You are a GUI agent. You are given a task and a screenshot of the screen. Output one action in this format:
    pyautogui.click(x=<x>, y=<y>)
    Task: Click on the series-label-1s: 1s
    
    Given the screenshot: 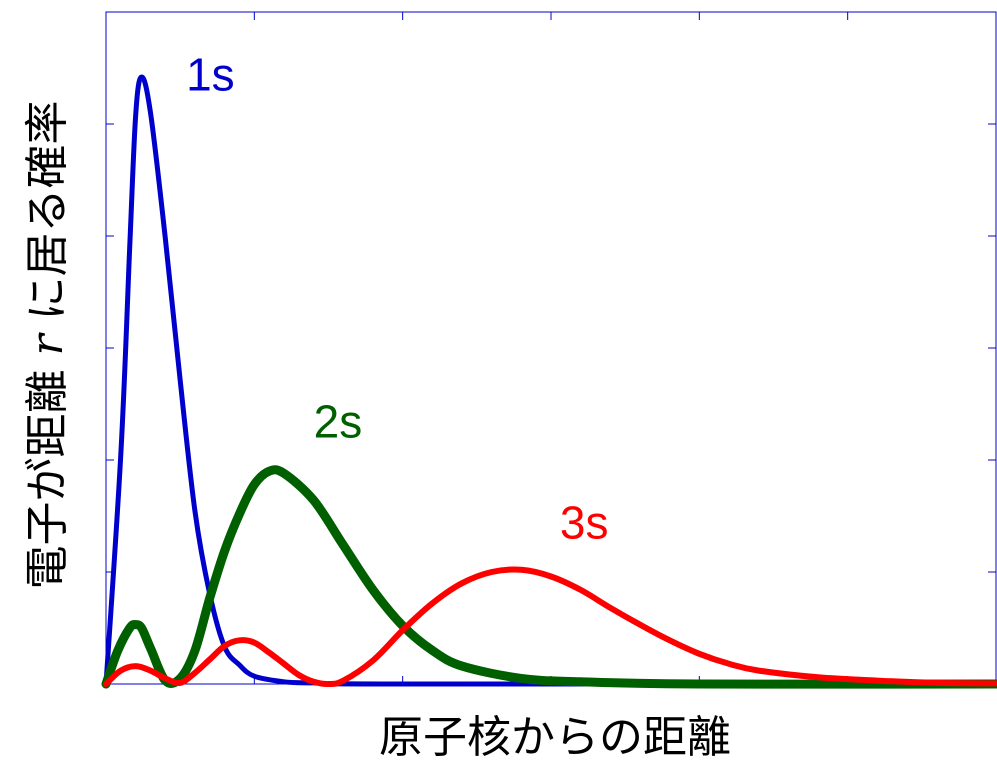 What is the action you would take?
    pyautogui.click(x=210, y=74)
    